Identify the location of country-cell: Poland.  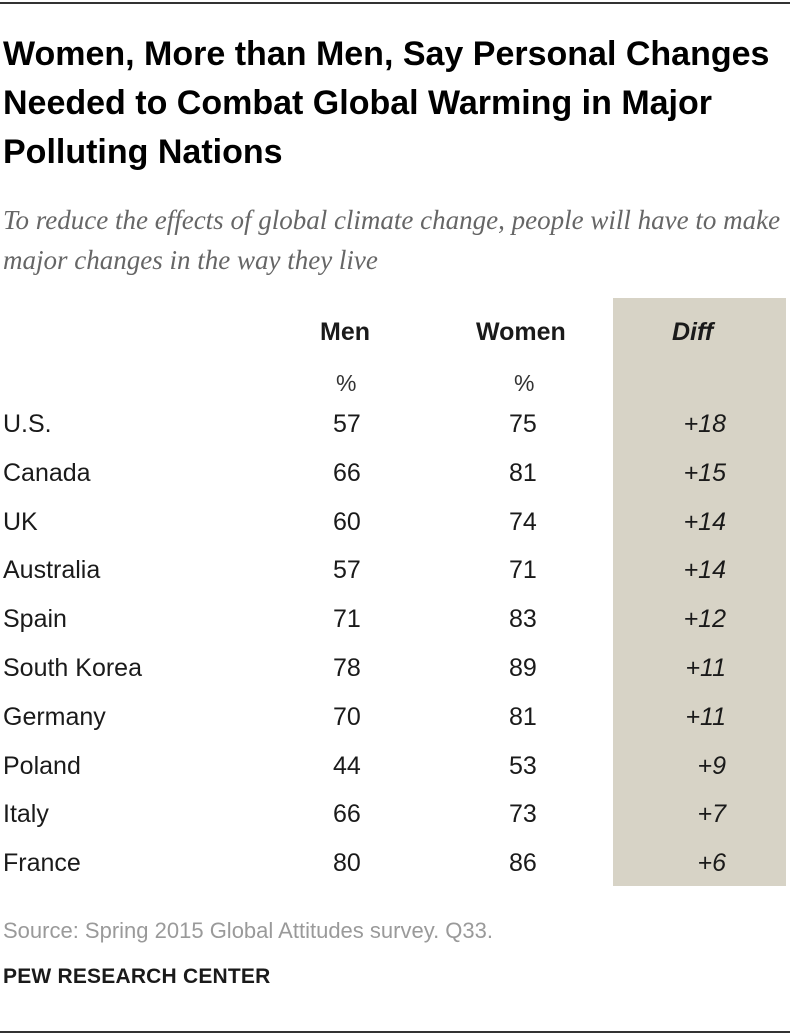
(42, 765).